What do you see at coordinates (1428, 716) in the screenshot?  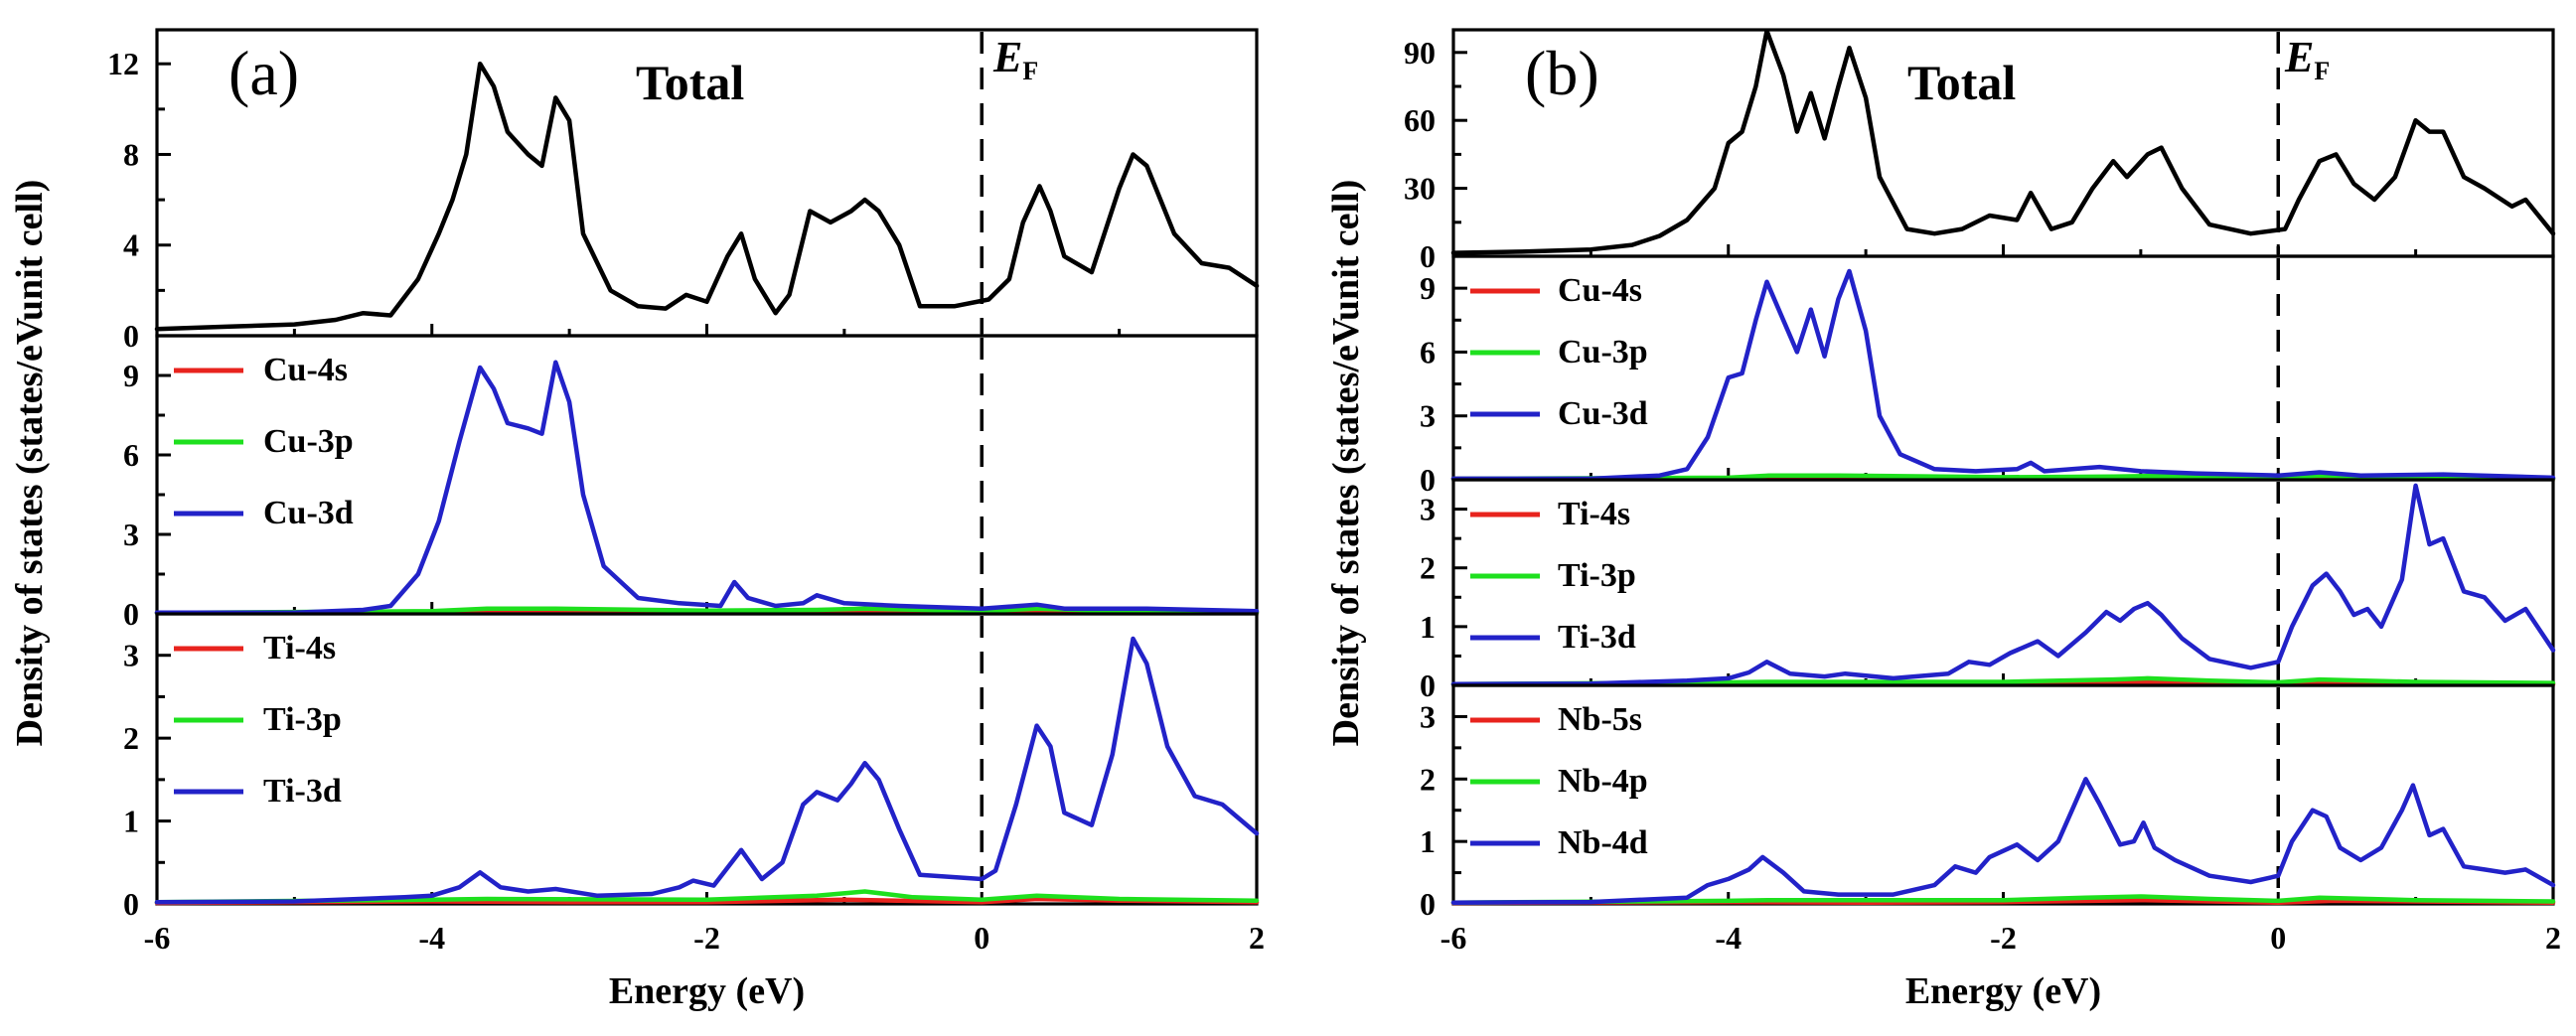 I see `panel-b-nb-ytick-label-3: 3` at bounding box center [1428, 716].